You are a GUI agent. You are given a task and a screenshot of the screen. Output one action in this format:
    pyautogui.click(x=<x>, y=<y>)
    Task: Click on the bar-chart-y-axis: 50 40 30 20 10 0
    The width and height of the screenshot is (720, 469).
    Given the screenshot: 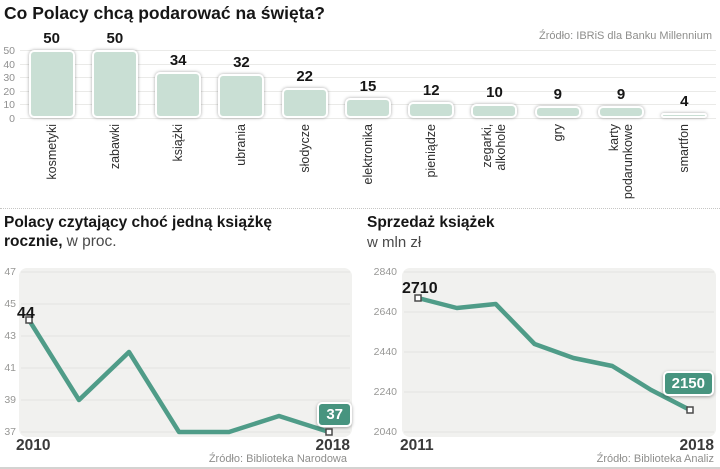 What is the action you would take?
    pyautogui.click(x=8, y=85)
    